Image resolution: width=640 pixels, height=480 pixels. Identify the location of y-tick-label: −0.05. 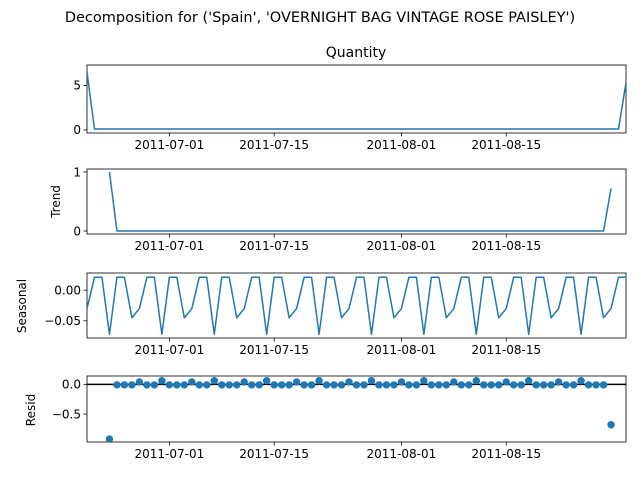
(62, 321).